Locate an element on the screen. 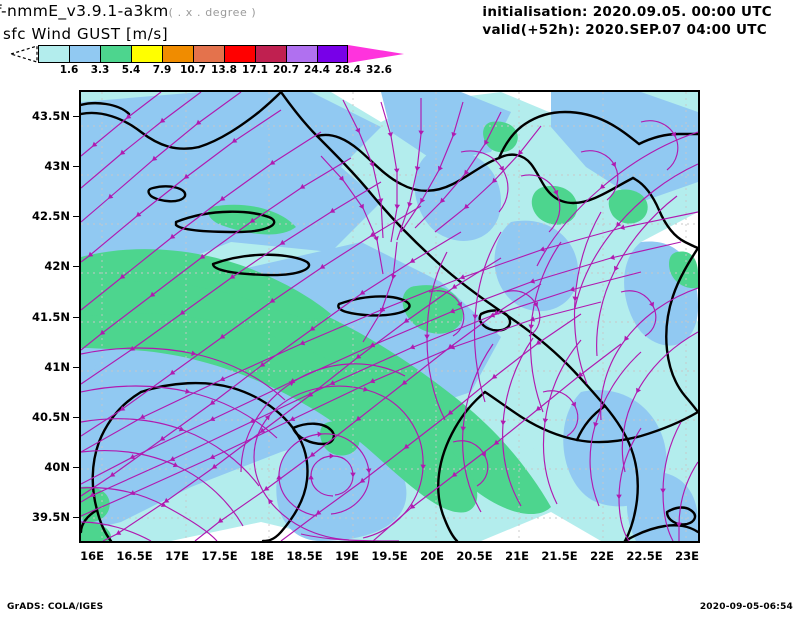  model-resolution-note: ( . x . degree ) is located at coordinates (212, 12).